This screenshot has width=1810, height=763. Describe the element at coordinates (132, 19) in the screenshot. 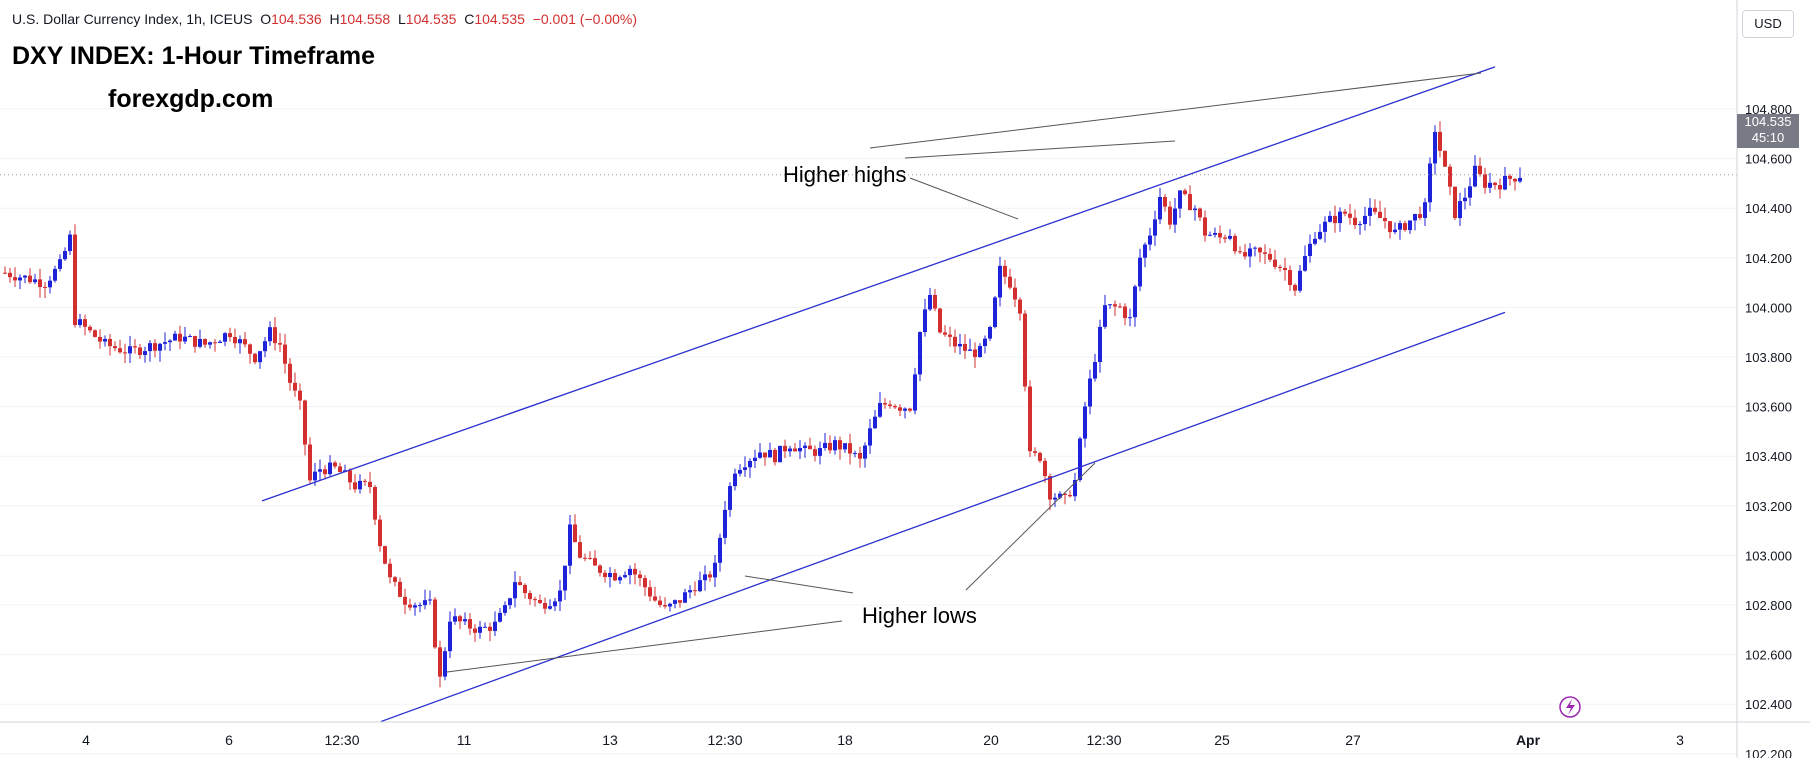

I see `symbol-name: U.S. Dollar Currency Index, 1h, ICEUS` at that location.